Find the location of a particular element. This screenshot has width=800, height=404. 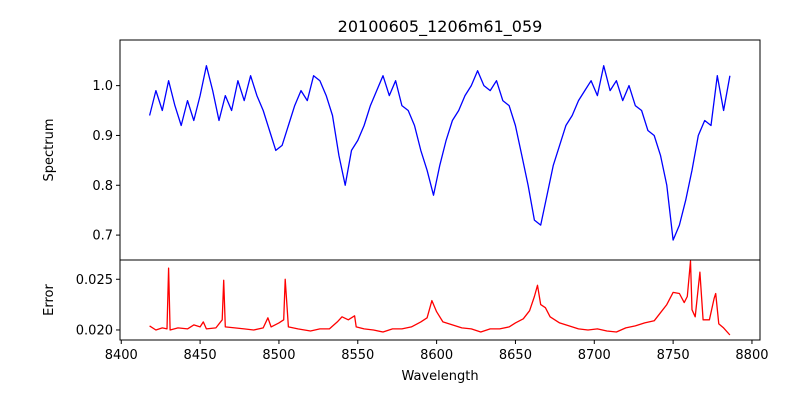

y-tick-label: 0.025 is located at coordinates (94, 280).